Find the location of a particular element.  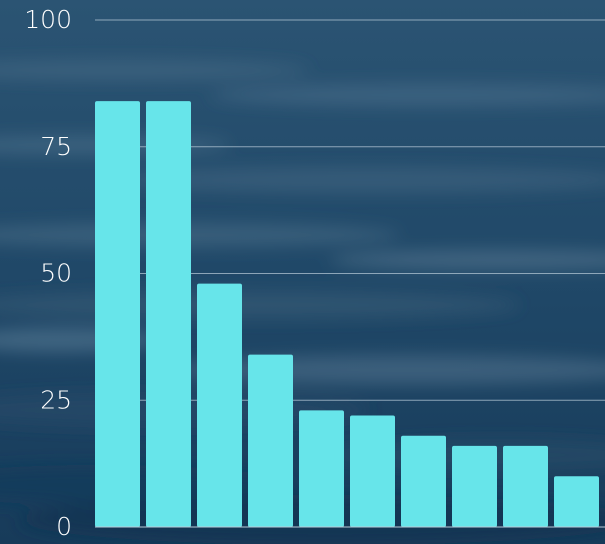

y-tick-label: 0 is located at coordinates (64, 526).